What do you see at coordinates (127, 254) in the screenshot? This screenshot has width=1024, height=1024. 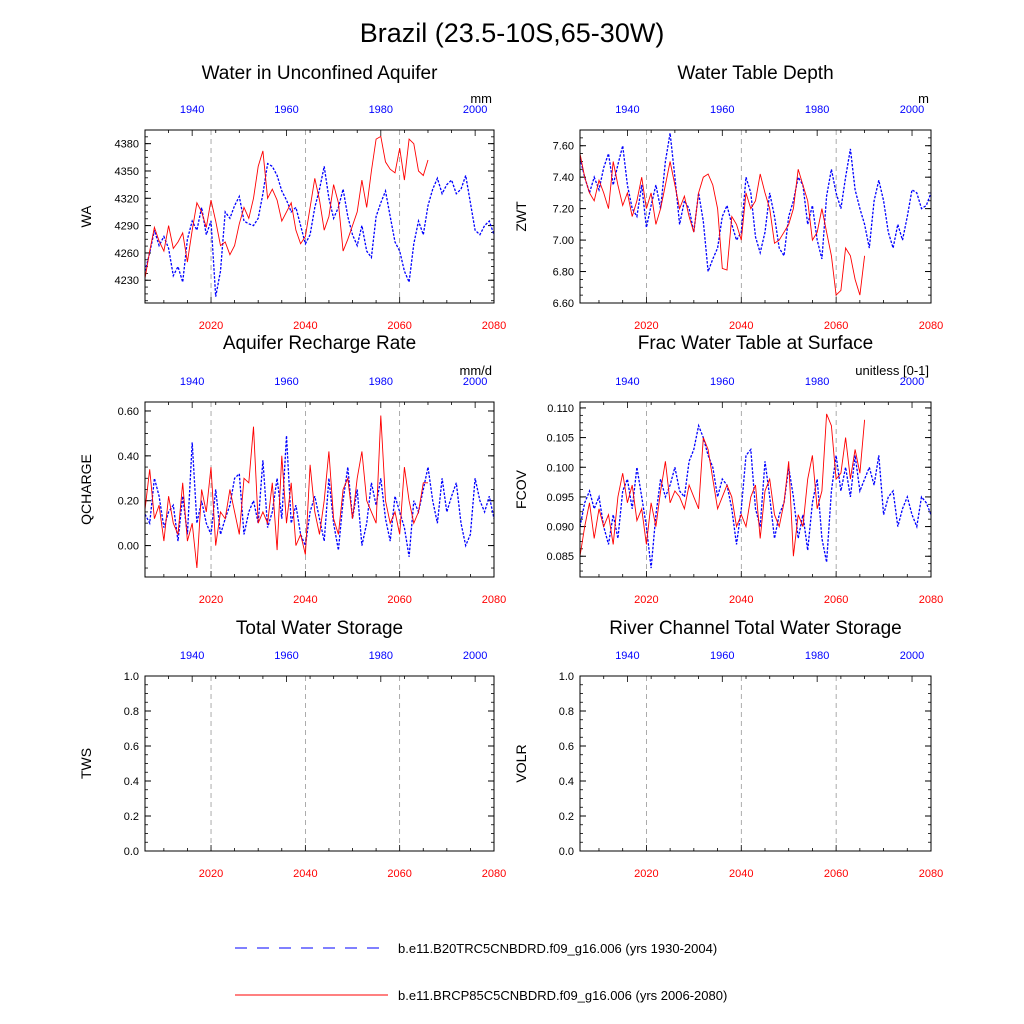 I see `y-tick-label: 4260` at bounding box center [127, 254].